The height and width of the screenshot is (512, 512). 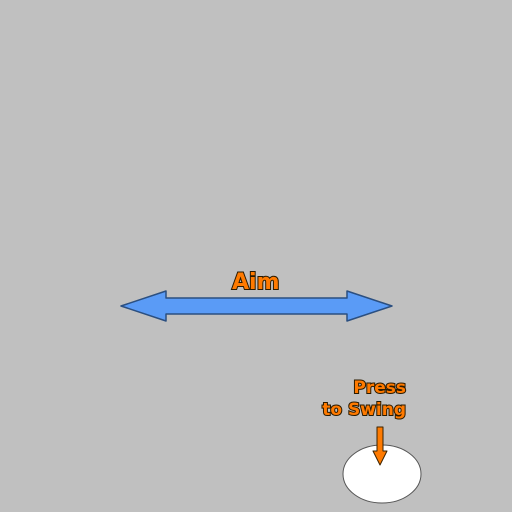 I want to click on swing-label-line1: Press, so click(x=379, y=388).